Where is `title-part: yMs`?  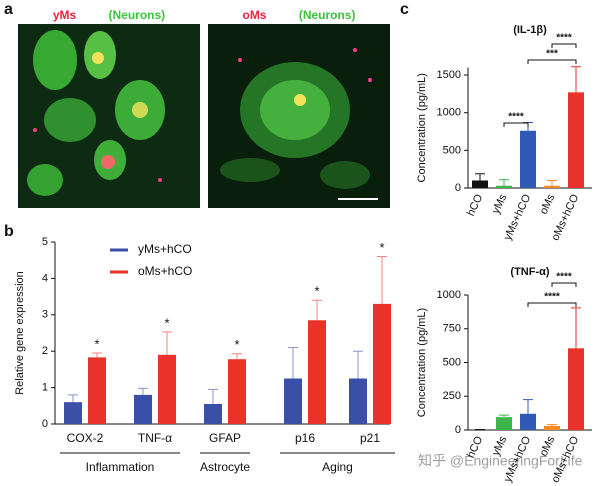 title-part: yMs is located at coordinates (65, 15).